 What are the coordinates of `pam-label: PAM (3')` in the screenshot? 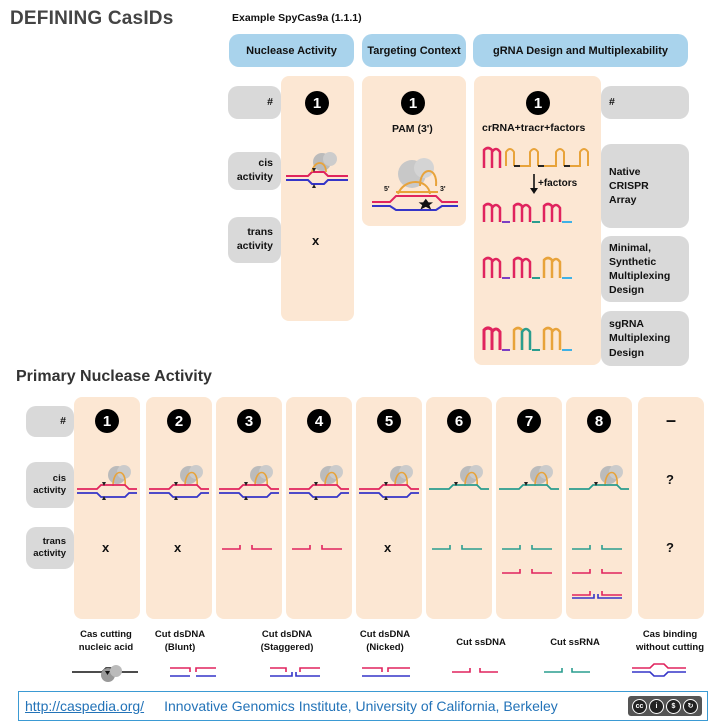 It's located at (412, 129).